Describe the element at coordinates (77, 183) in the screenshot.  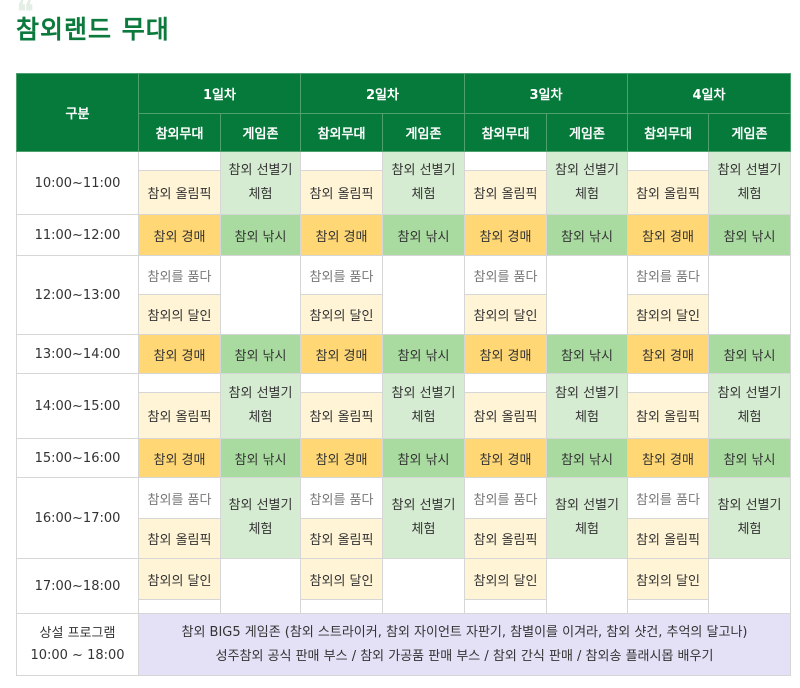
I see `time-slot: 10:00~11:00` at that location.